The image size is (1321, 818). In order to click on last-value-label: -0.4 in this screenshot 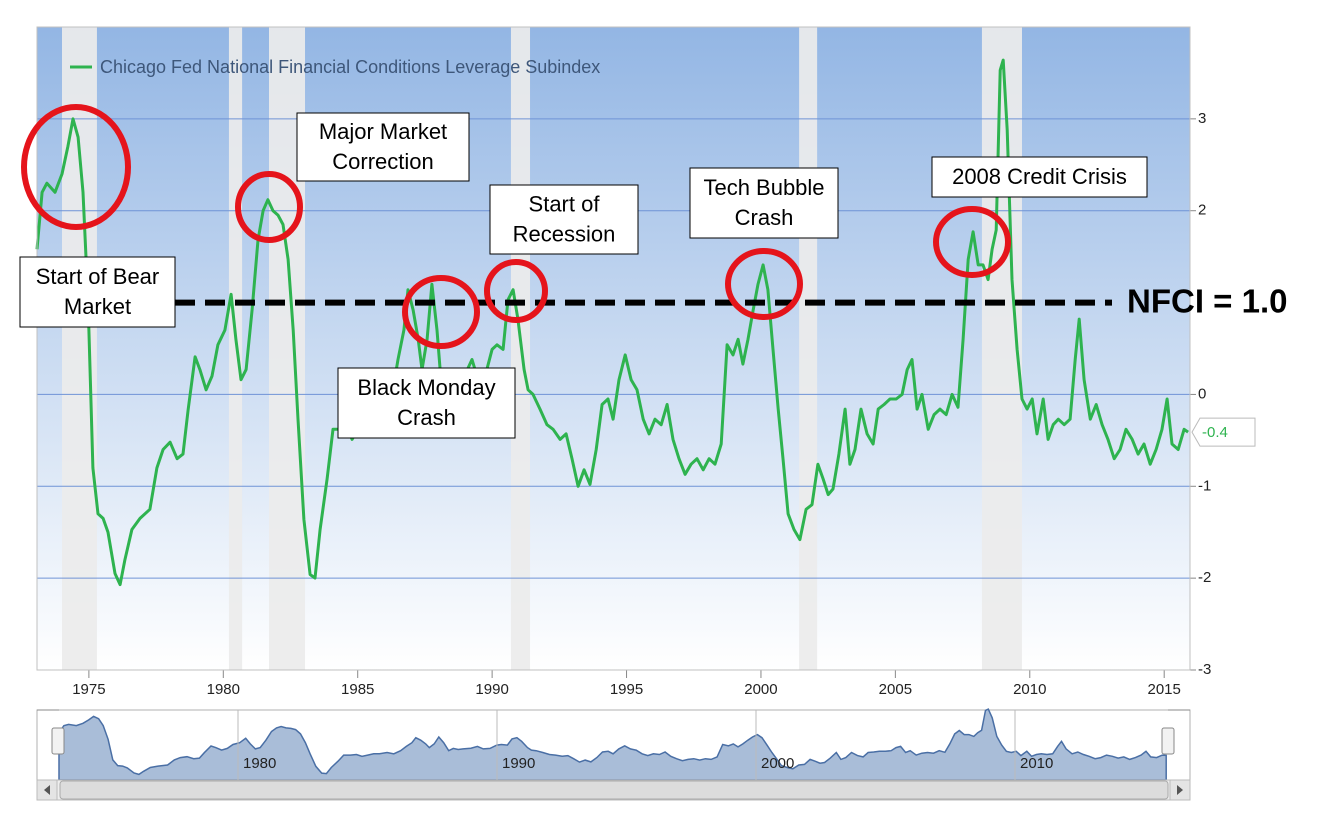, I will do `click(1215, 432)`.